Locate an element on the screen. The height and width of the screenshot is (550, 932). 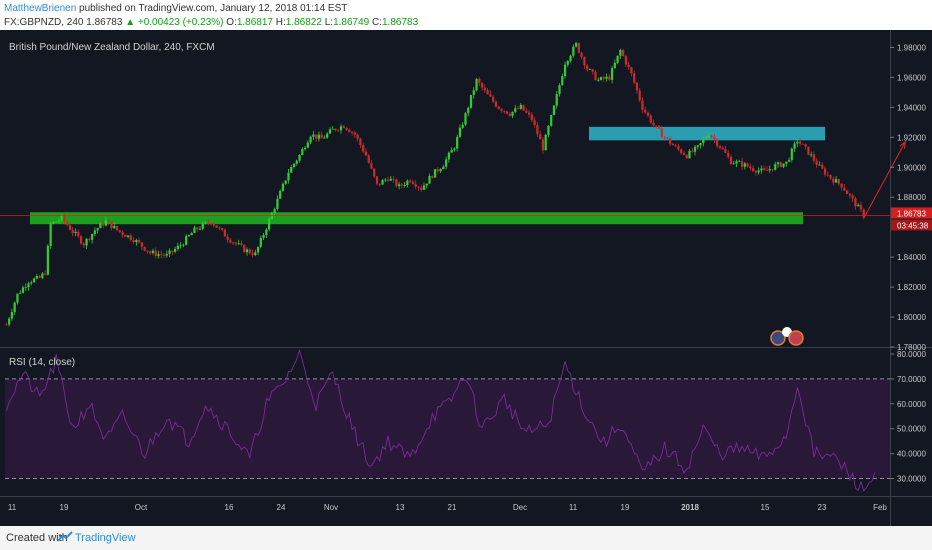
time-tick-label: 2018 is located at coordinates (690, 507).